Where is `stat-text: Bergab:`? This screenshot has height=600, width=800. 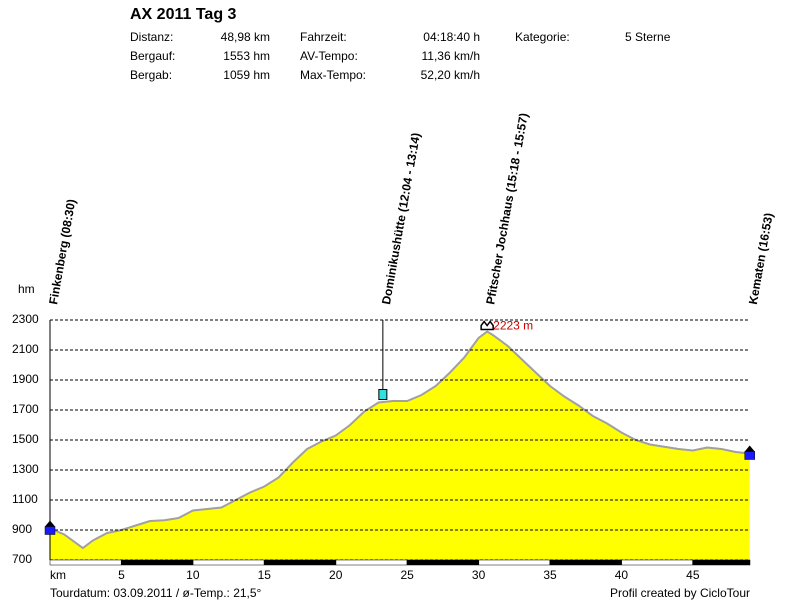
stat-text: Bergab: is located at coordinates (151, 75).